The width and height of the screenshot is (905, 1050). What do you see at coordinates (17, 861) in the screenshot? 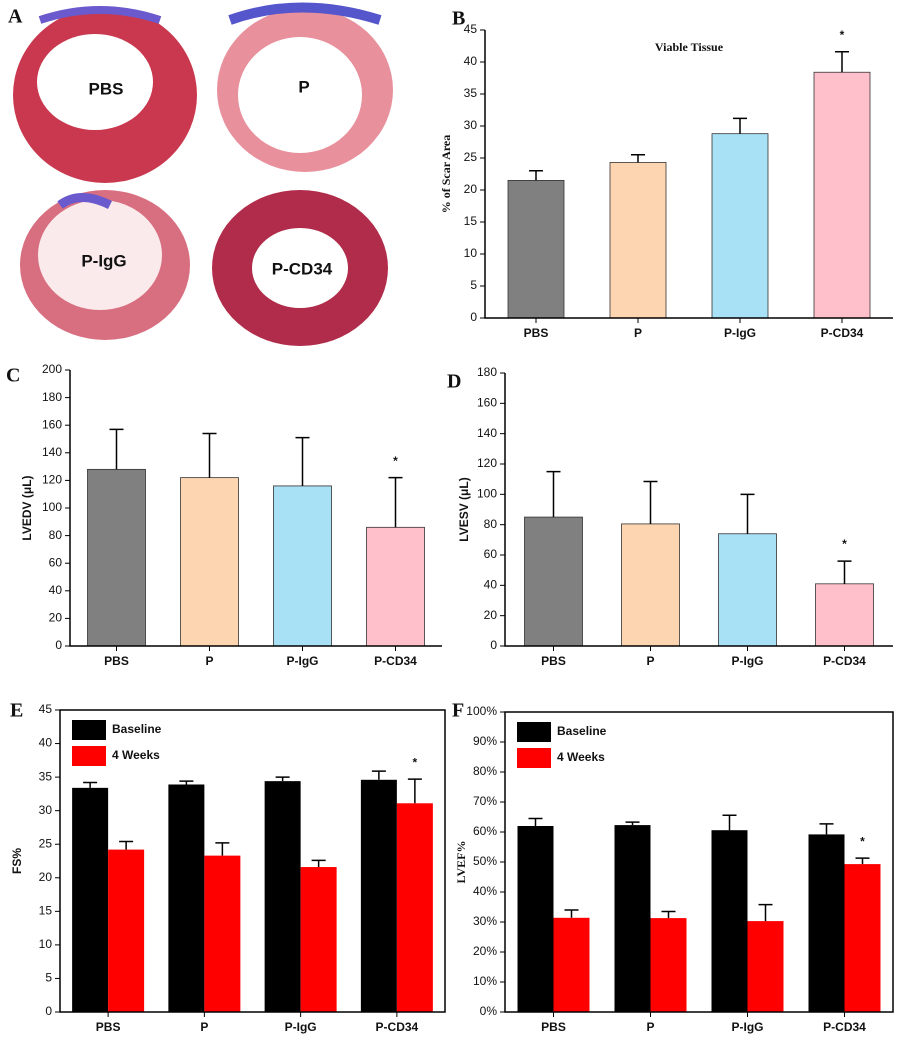
I see `y-axis-label: FS%` at bounding box center [17, 861].